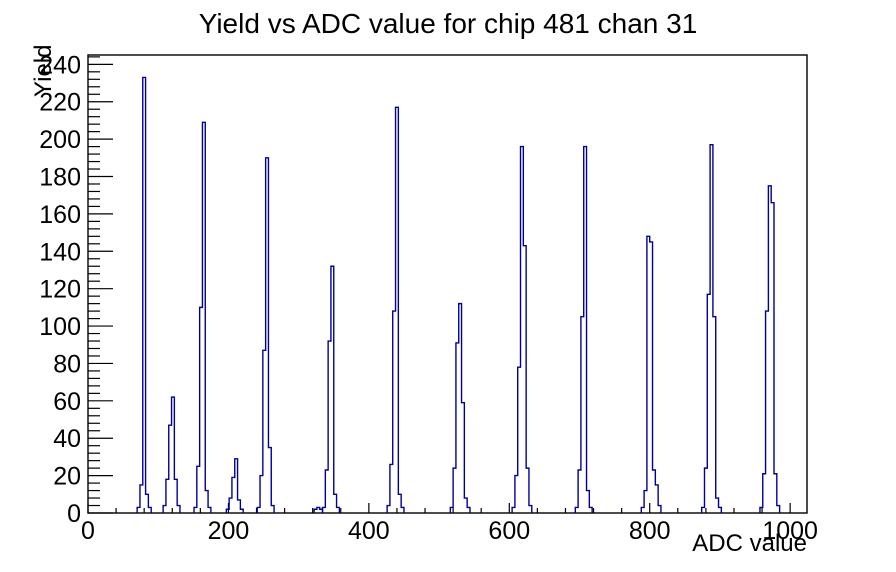 This screenshot has height=572, width=896. Describe the element at coordinates (88, 531) in the screenshot. I see `x-tick-label: 0` at that location.